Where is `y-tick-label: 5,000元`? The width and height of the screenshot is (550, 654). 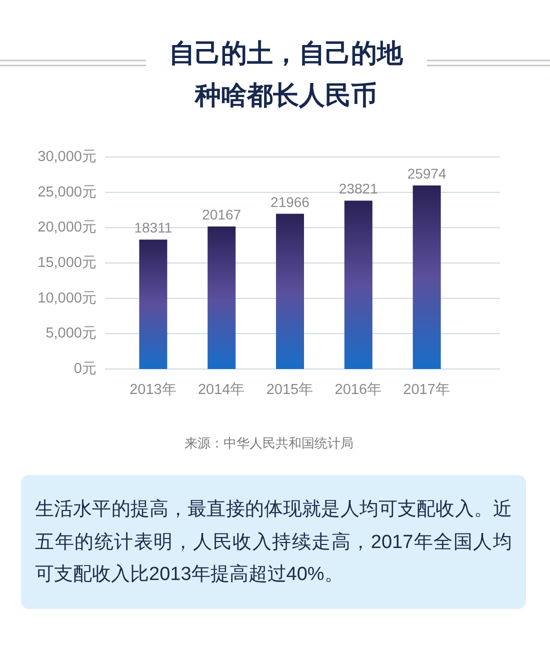 y-tick-label: 5,000元 is located at coordinates (71, 334).